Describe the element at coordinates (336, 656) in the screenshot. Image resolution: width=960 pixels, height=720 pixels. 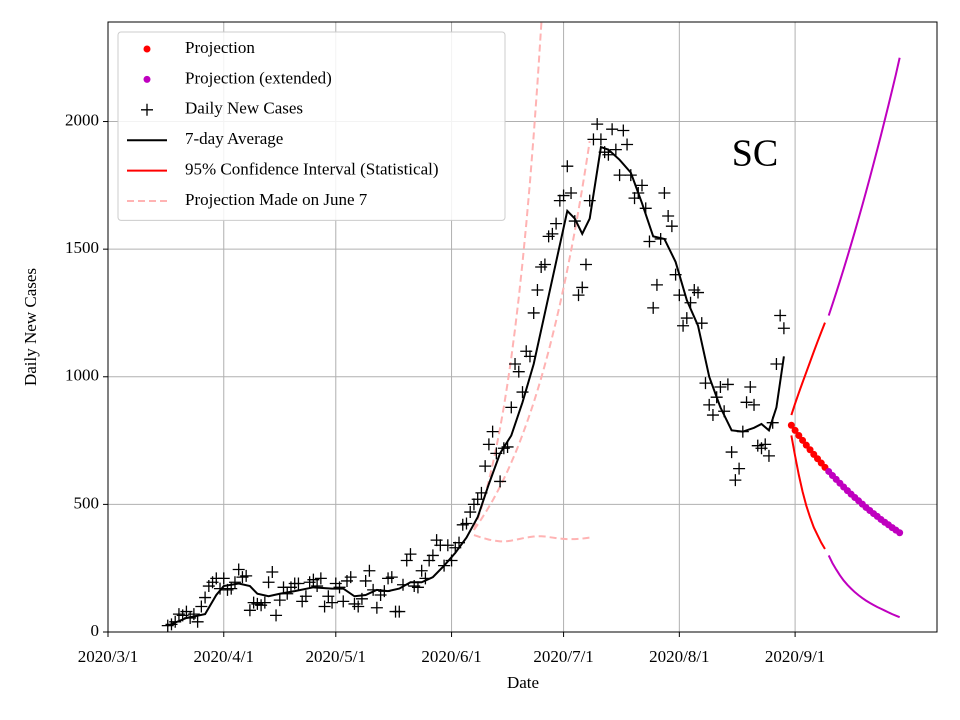
I see `x-tick-label: 2020/5/1` at that location.